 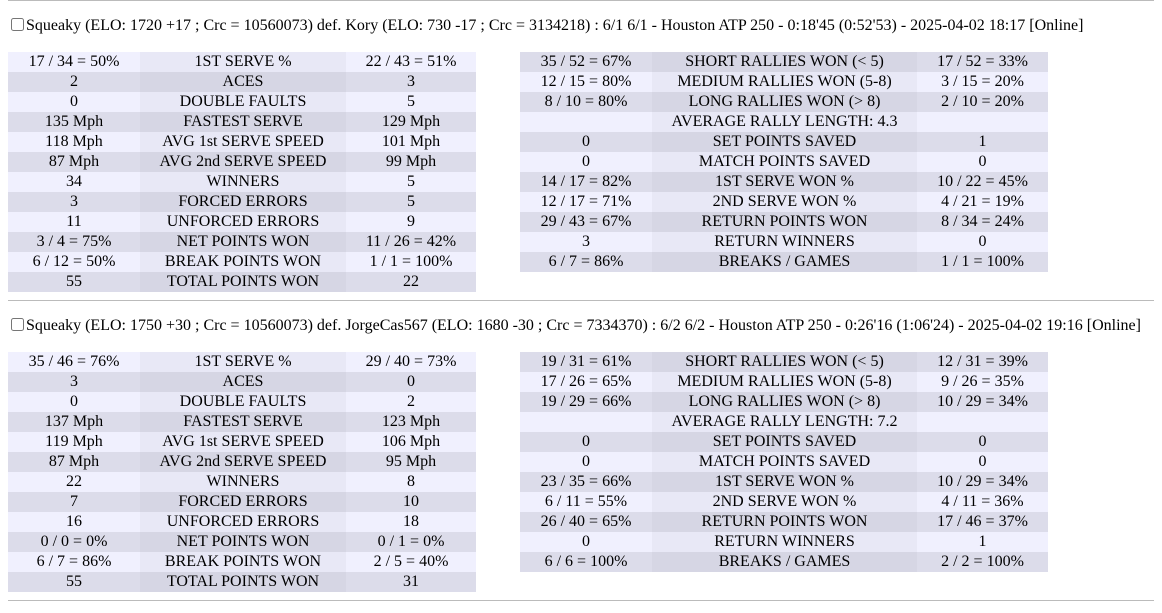 What do you see at coordinates (411, 522) in the screenshot?
I see `loser-value: 18` at bounding box center [411, 522].